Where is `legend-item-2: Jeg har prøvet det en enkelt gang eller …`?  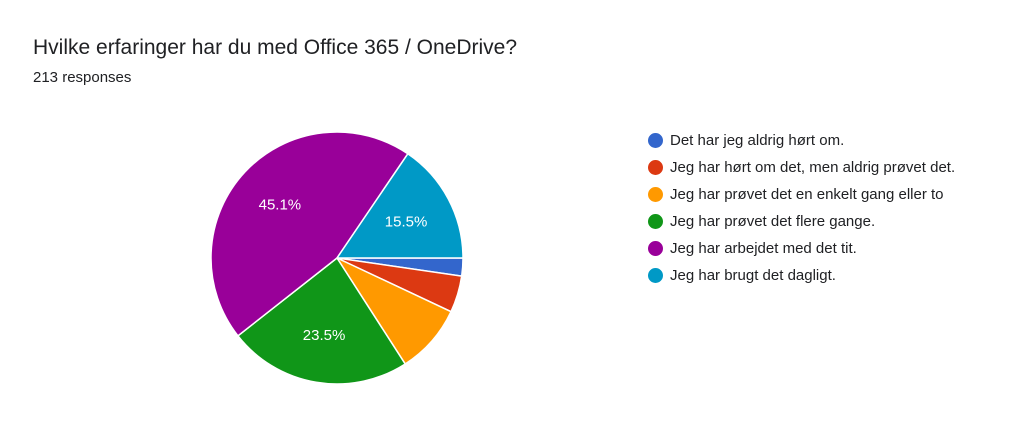
legend-item-2: Jeg har prøvet det en enkelt gang eller … is located at coordinates (813, 195).